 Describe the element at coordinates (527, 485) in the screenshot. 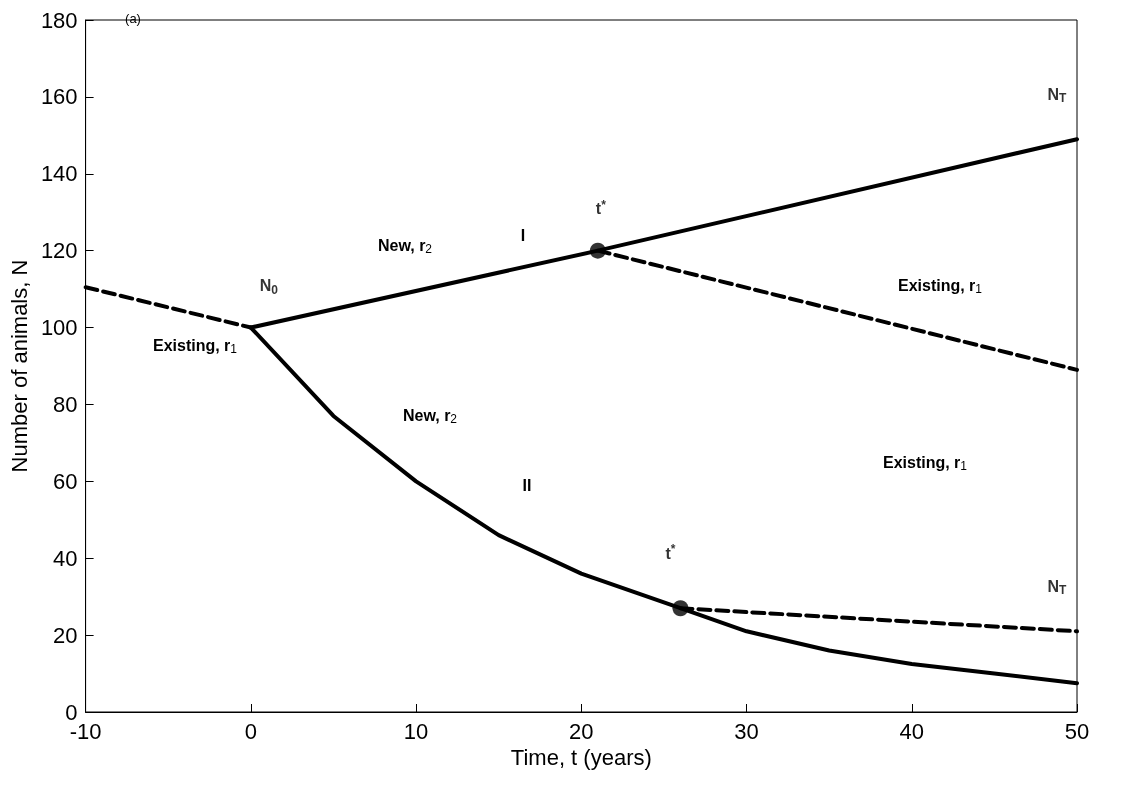

I see `annotation: II` at that location.